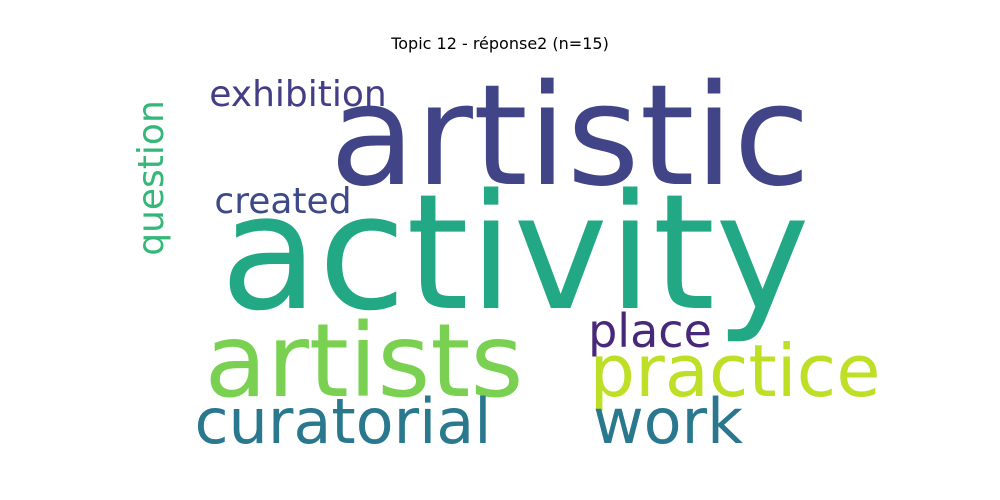 The image size is (1000, 500). What do you see at coordinates (363, 361) in the screenshot?
I see `word-artists: artists` at bounding box center [363, 361].